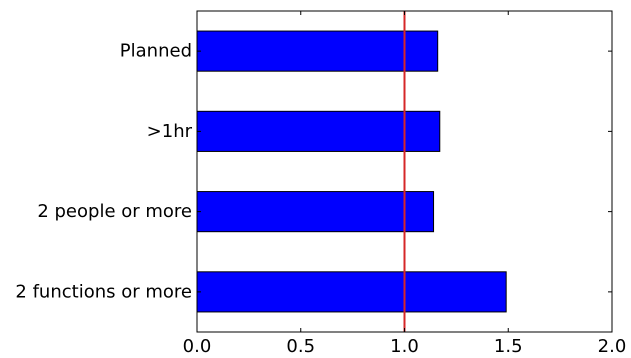 The image size is (631, 358). Describe the element at coordinates (103, 291) in the screenshot. I see `y-tick-label: 2 functions or more` at that location.